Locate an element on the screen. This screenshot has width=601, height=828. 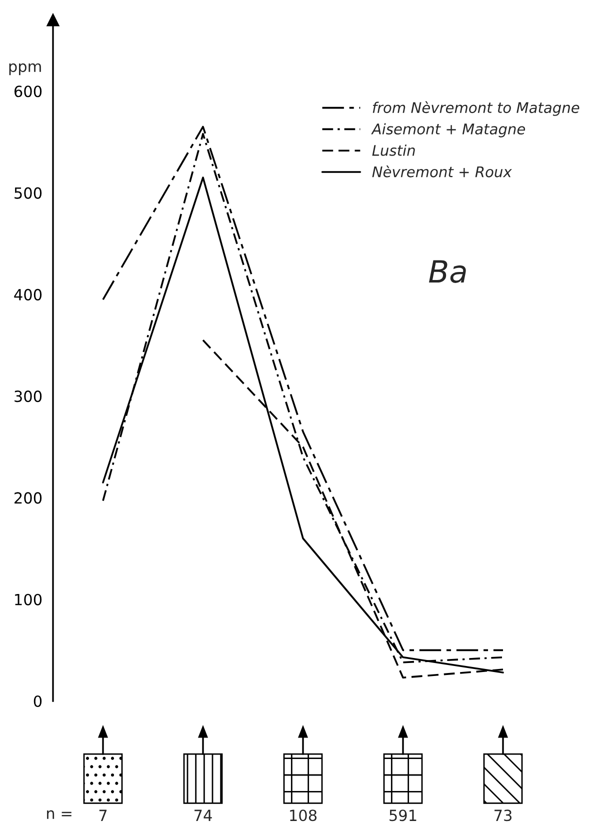
legend-label: Aisemont + Matagne is located at coordinates (448, 130).